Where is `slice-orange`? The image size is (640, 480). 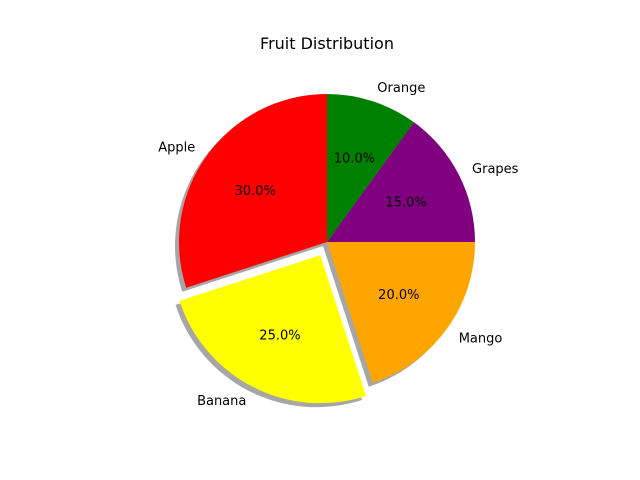
slice-orange is located at coordinates (370, 168).